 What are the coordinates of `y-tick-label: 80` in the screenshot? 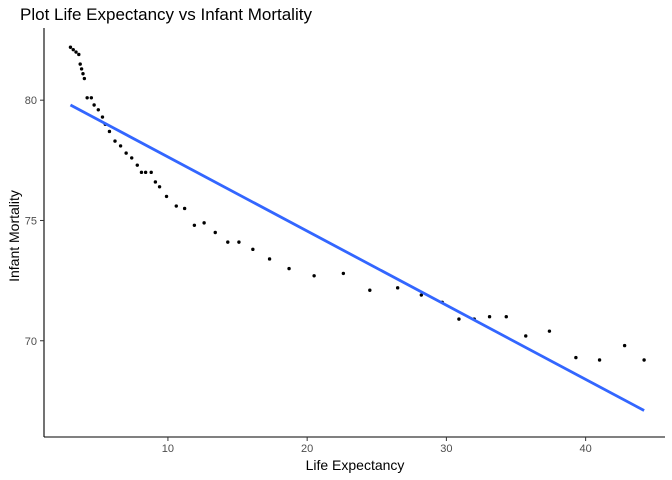 It's located at (31, 101).